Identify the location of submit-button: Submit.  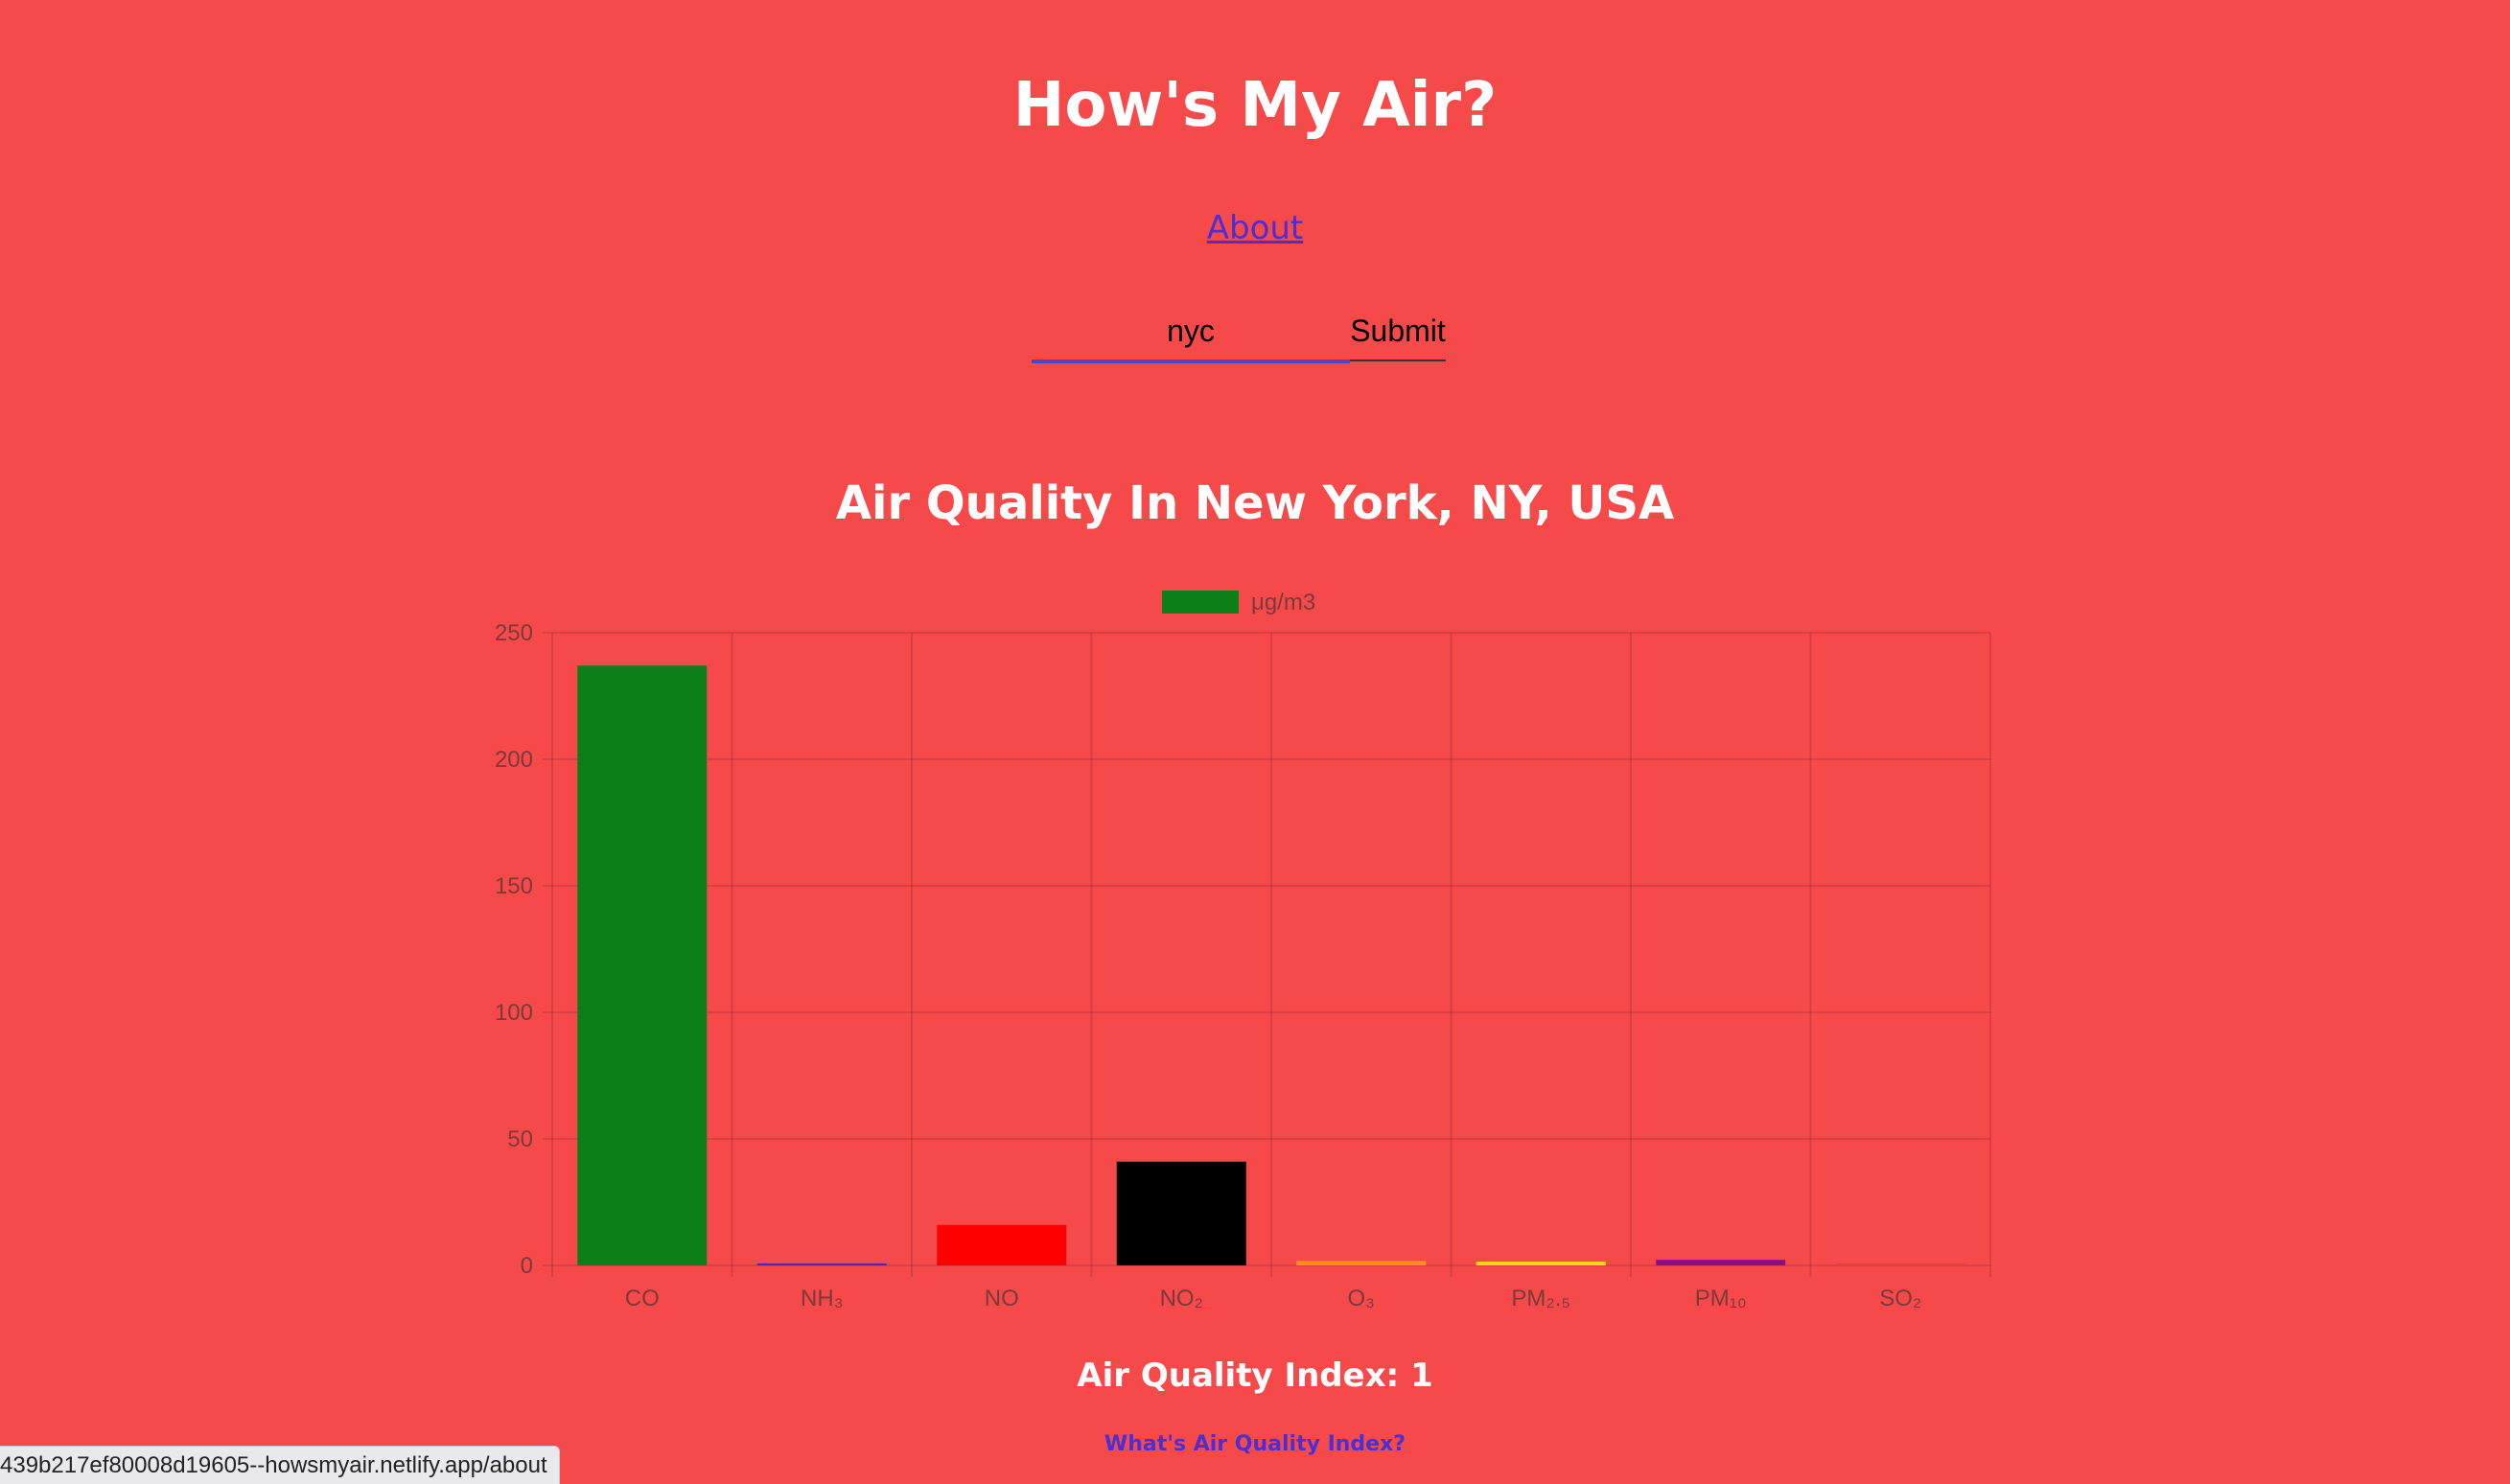
(1398, 331).